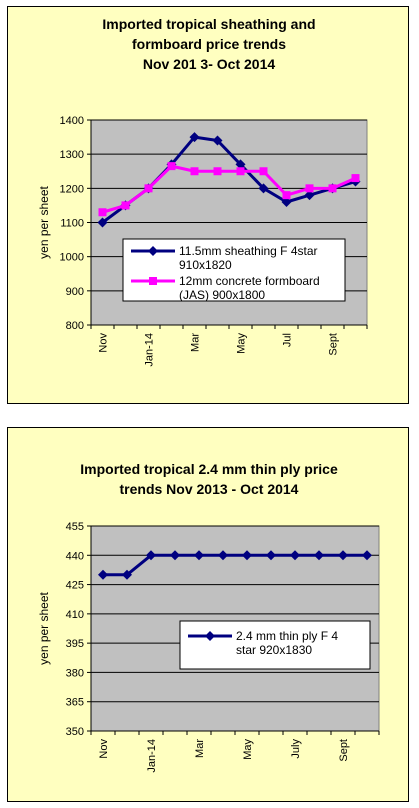 Image resolution: width=419 pixels, height=808 pixels. What do you see at coordinates (75, 703) in the screenshot?
I see `y-tick-label: 365` at bounding box center [75, 703].